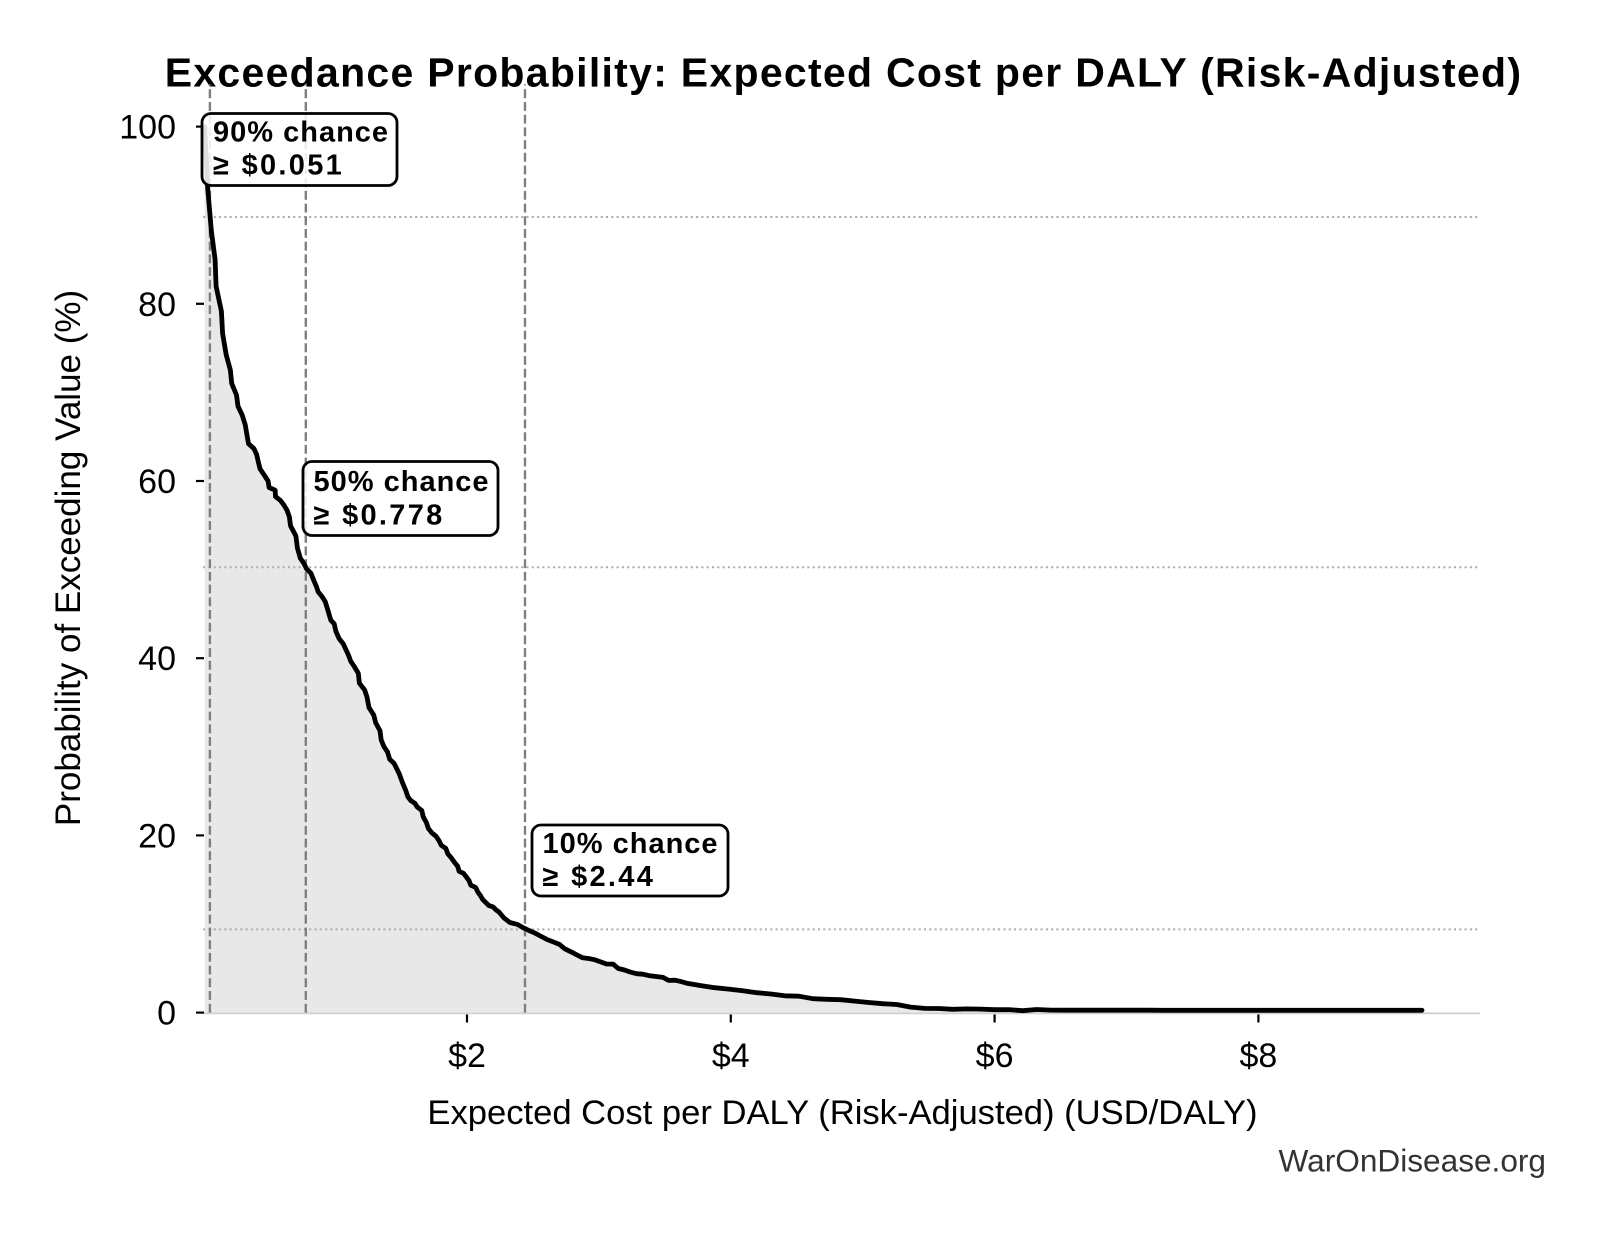 This screenshot has height=1234, width=1604. What do you see at coordinates (731, 1056) in the screenshot?
I see `svg-text: $4` at bounding box center [731, 1056].